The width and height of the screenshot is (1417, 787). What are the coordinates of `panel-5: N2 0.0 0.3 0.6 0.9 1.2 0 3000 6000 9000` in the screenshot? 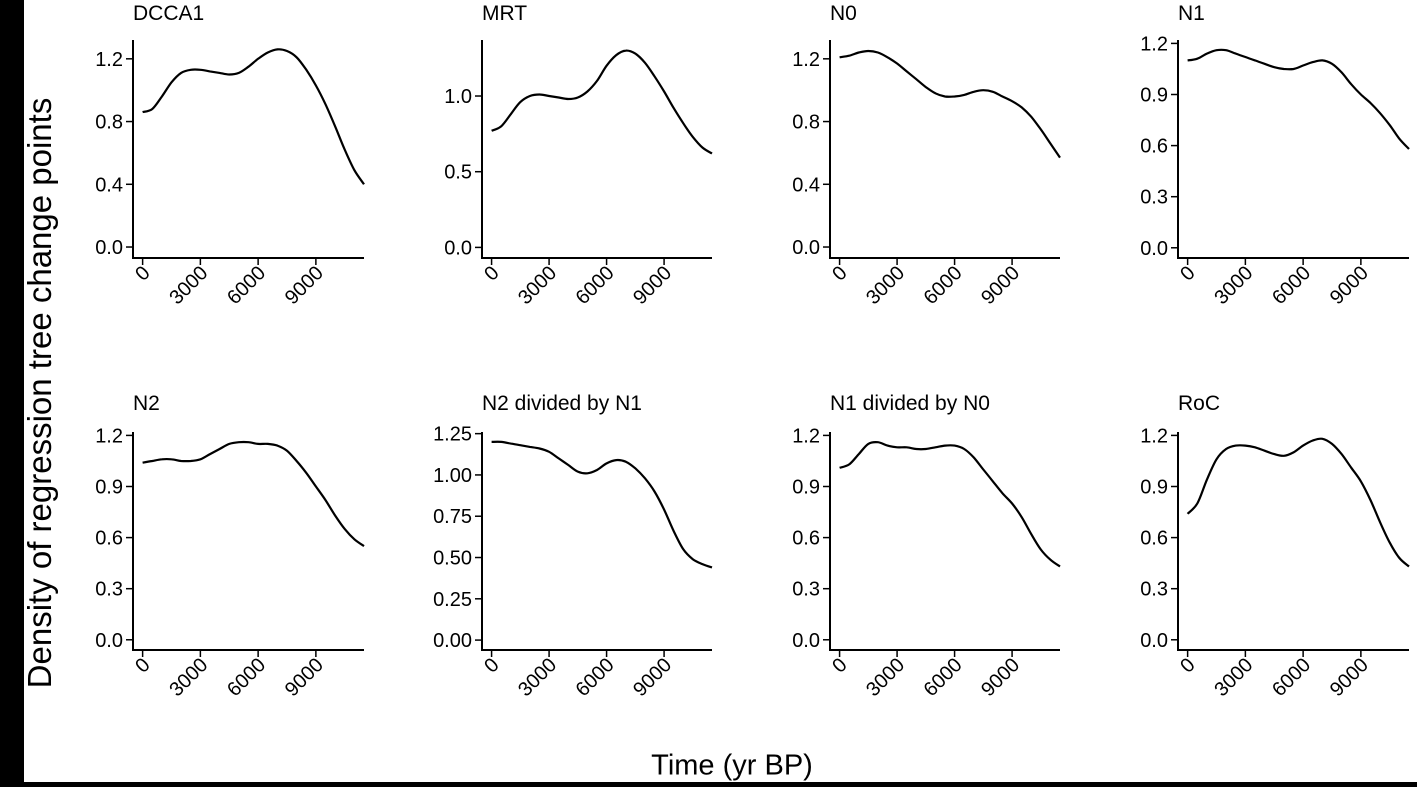 It's located at (230, 546).